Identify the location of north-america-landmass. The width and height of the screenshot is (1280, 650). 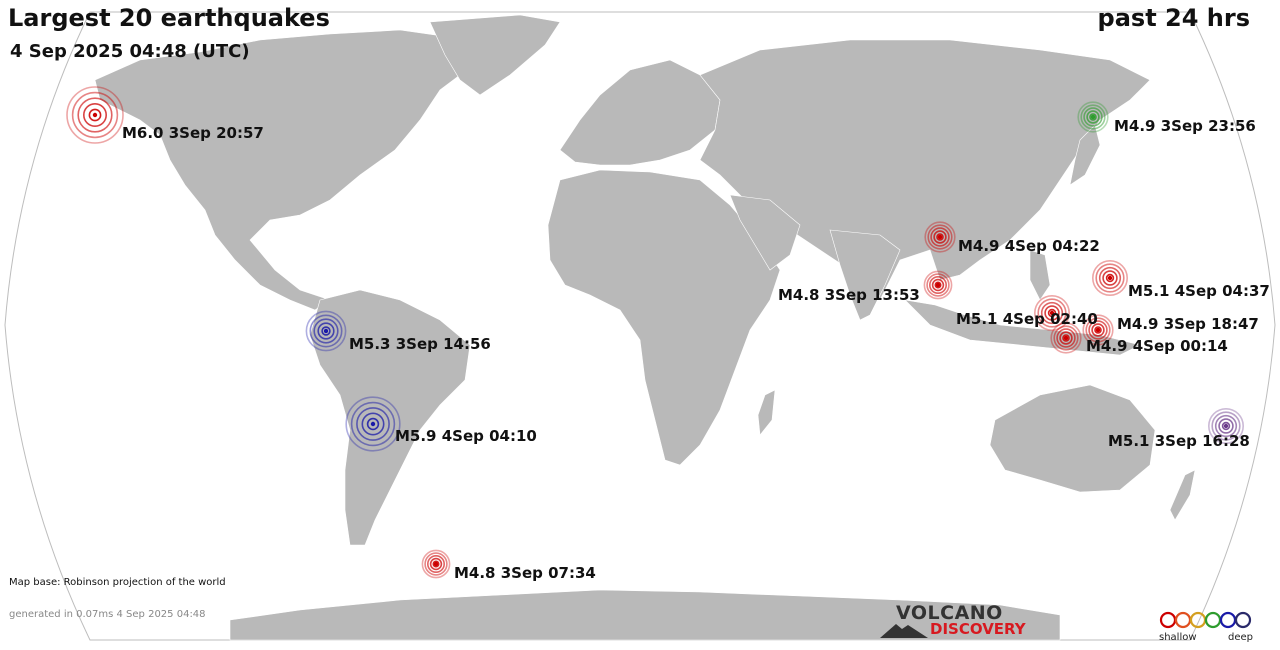
(287, 170).